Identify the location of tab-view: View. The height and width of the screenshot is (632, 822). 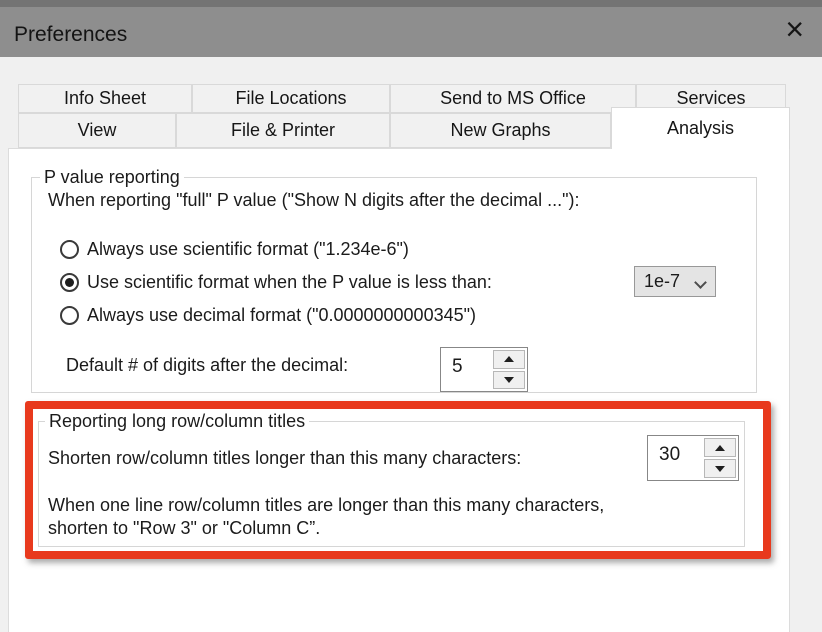
(97, 130).